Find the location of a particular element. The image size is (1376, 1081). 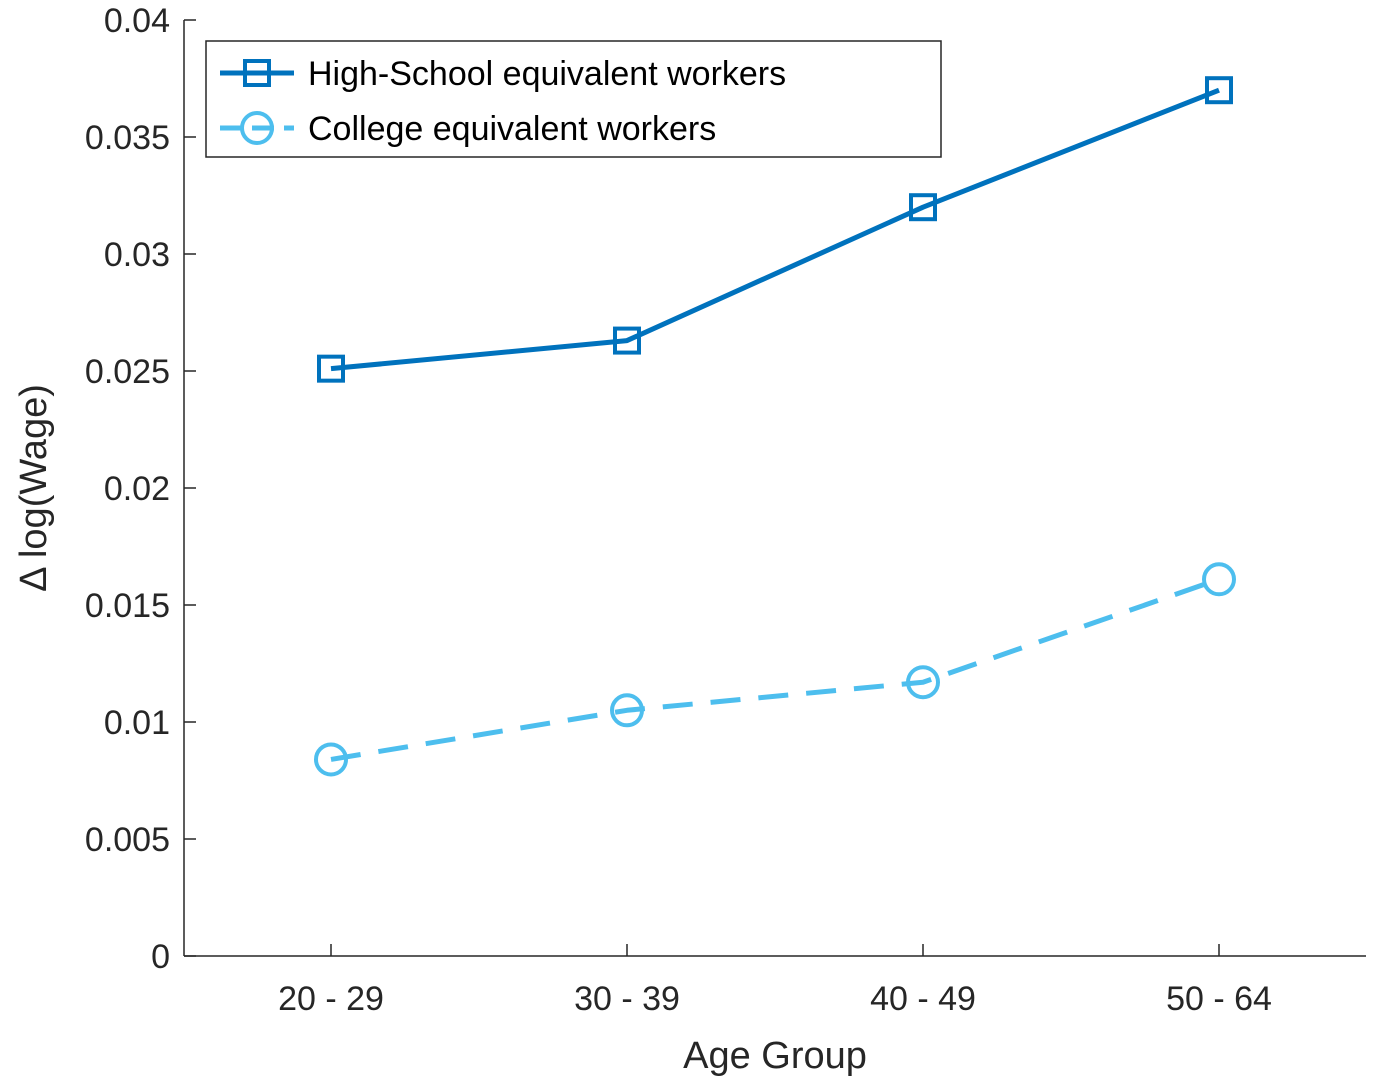

y-tick-label: 0.01 is located at coordinates (137, 723).